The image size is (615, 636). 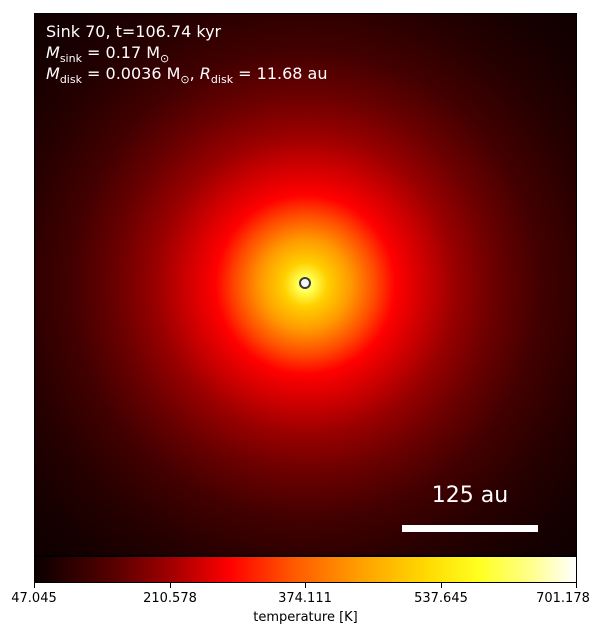 What do you see at coordinates (134, 31) in the screenshot?
I see `sink-time-label: Sink 70, t=106.74 kyr` at bounding box center [134, 31].